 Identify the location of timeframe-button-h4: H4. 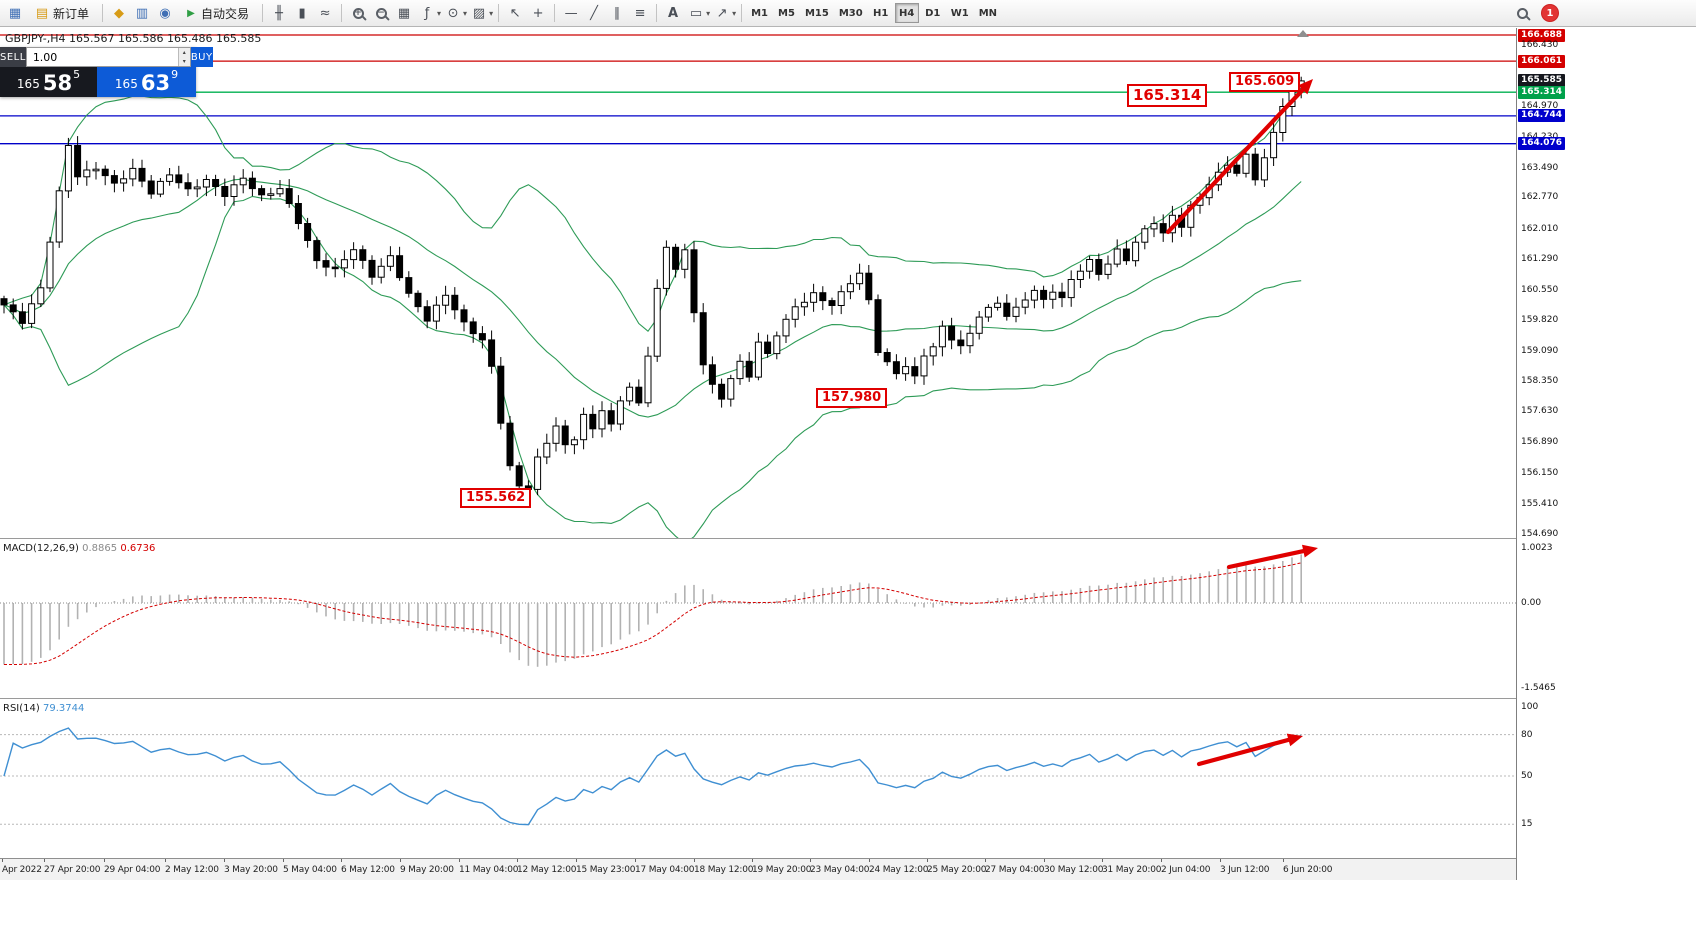
(906, 13).